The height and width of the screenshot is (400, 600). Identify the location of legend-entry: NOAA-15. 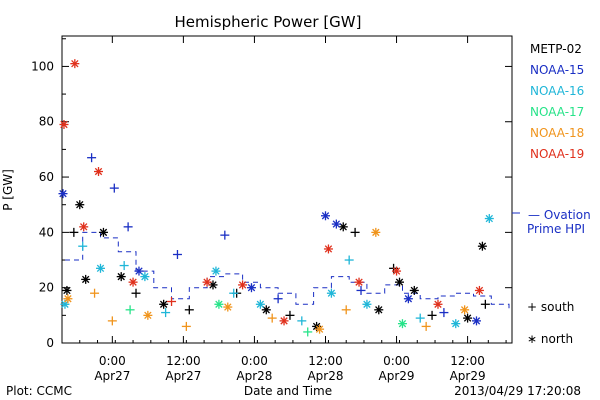
(557, 70).